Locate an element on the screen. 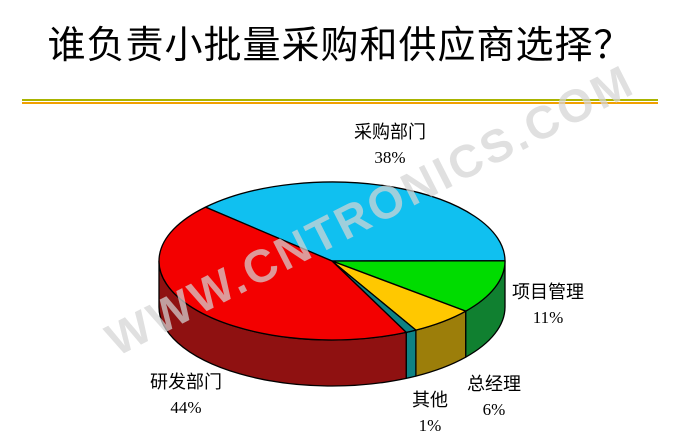 The height and width of the screenshot is (441, 680). slice-label-procurement: 采购部门 38% is located at coordinates (390, 145).